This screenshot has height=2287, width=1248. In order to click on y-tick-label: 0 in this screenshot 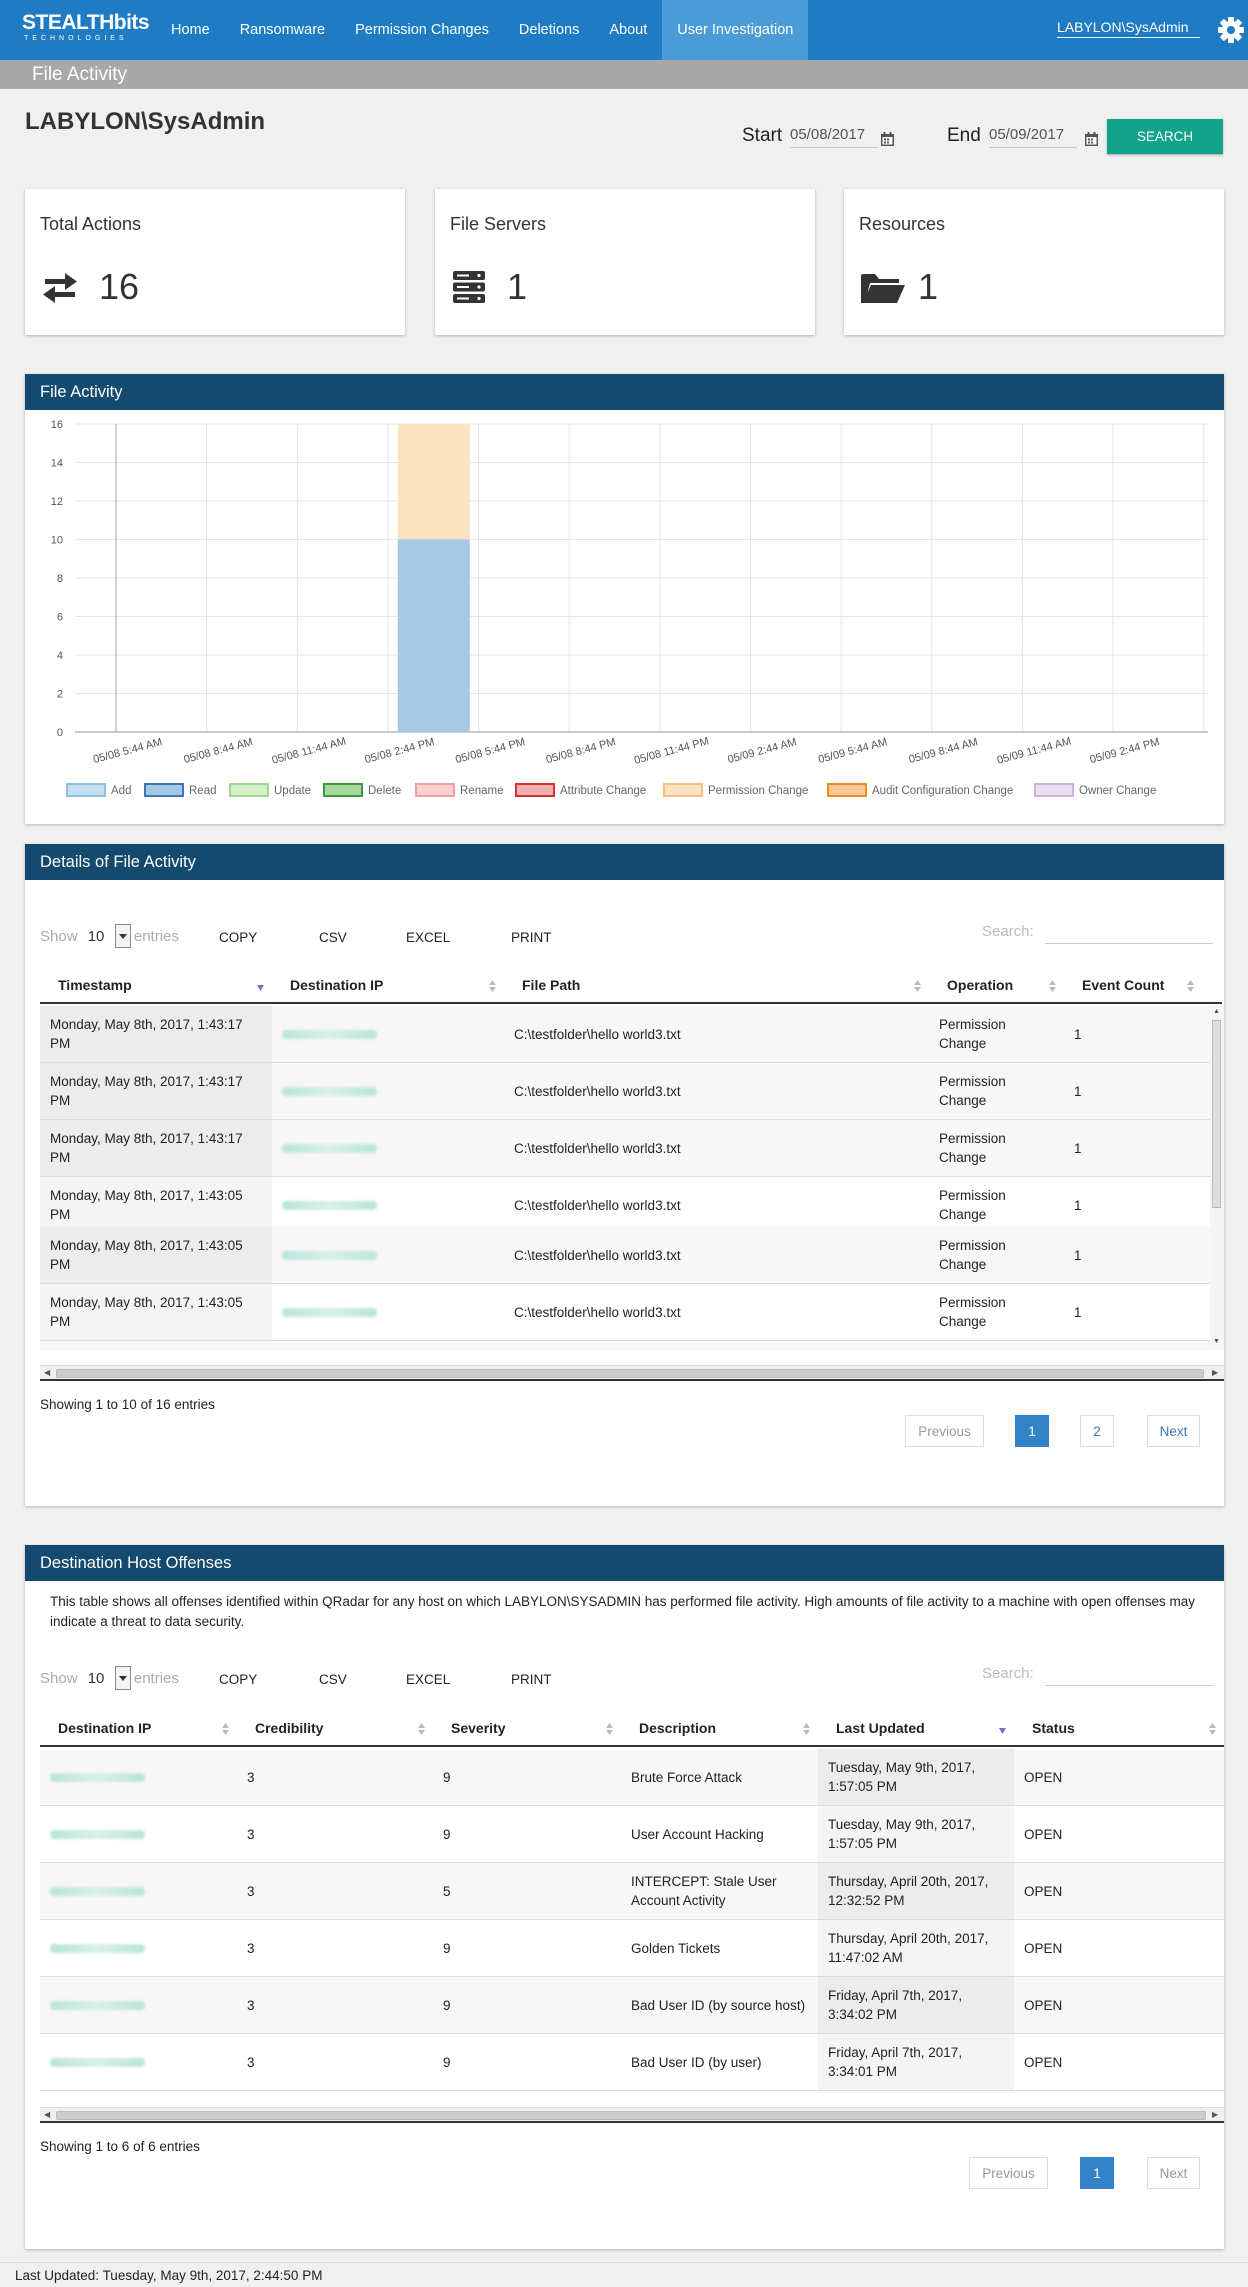, I will do `click(60, 733)`.